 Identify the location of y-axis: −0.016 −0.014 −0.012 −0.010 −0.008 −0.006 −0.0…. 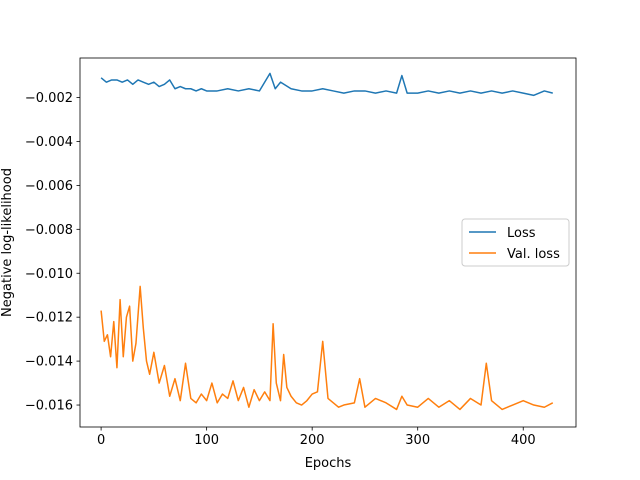
(52, 252).